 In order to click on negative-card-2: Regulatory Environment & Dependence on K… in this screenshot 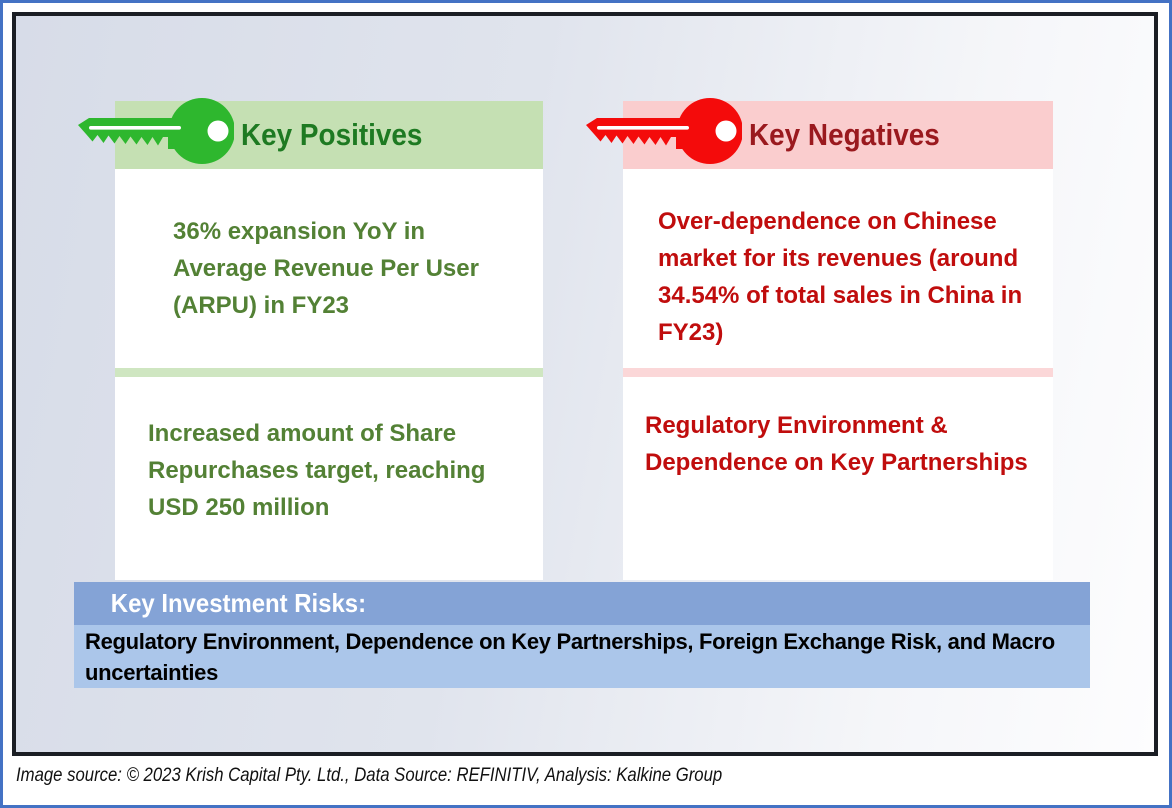, I will do `click(838, 478)`.